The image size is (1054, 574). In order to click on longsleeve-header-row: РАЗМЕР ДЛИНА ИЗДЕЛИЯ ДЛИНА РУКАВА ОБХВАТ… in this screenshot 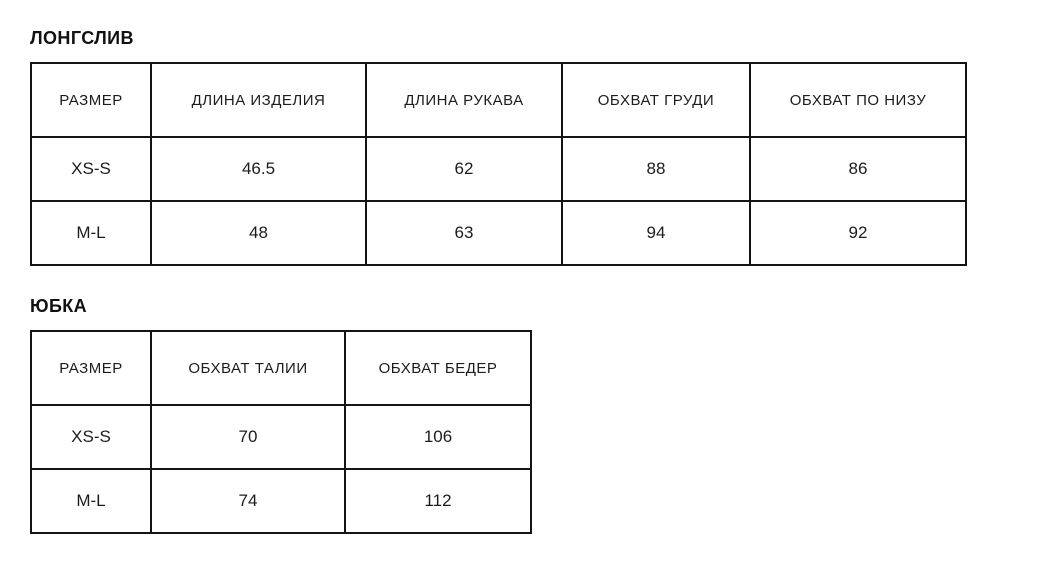, I will do `click(498, 100)`.